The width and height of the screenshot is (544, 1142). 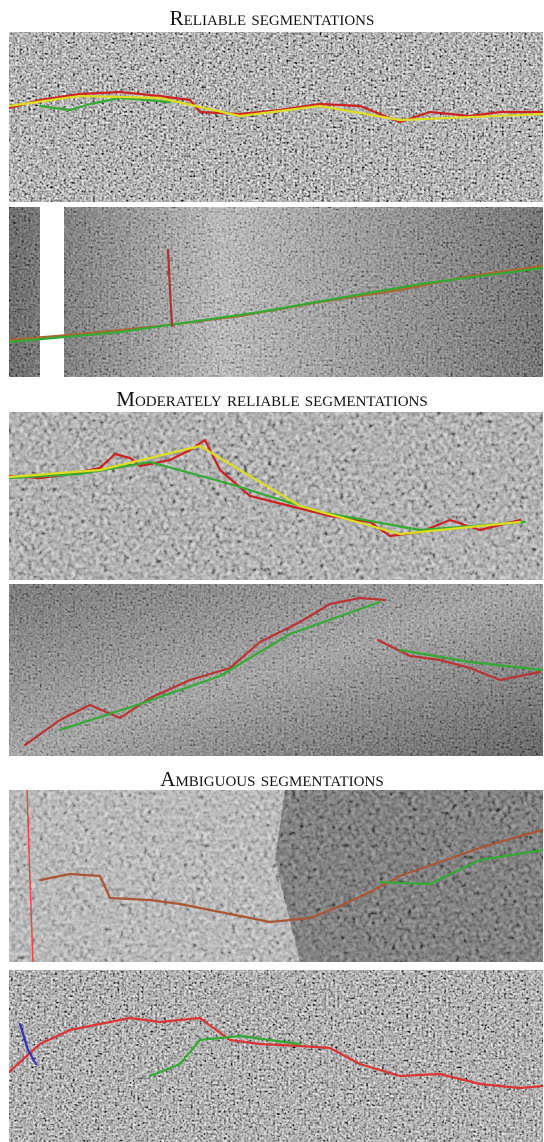 What do you see at coordinates (272, 18) in the screenshot?
I see `section-title: Reliable segmentations` at bounding box center [272, 18].